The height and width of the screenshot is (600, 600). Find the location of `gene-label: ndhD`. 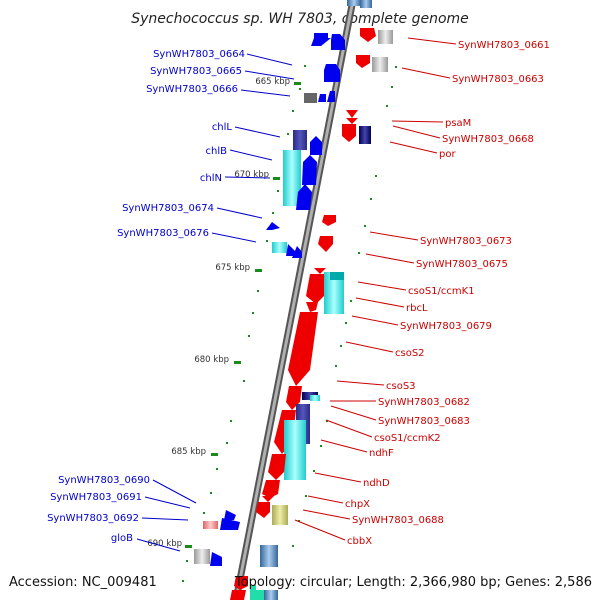

gene-label: ndhD is located at coordinates (376, 483).